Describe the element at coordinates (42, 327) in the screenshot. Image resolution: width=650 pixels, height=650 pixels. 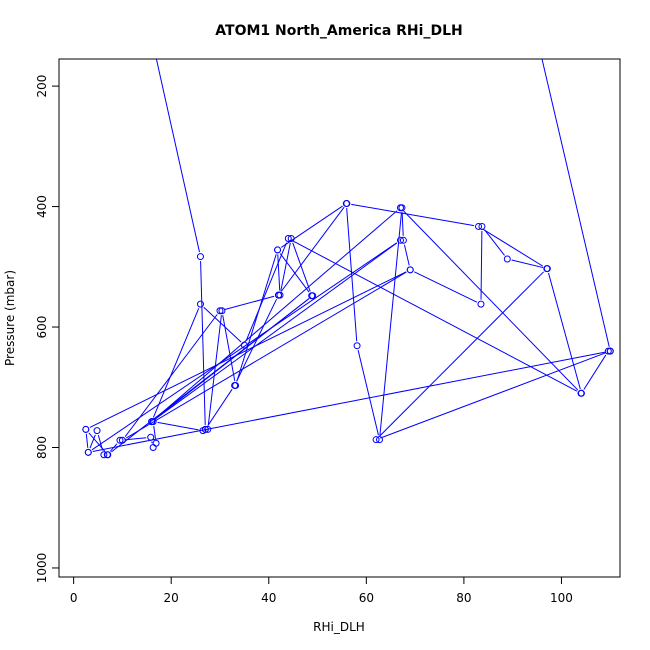
I see `y-tick-label: 600` at that location.